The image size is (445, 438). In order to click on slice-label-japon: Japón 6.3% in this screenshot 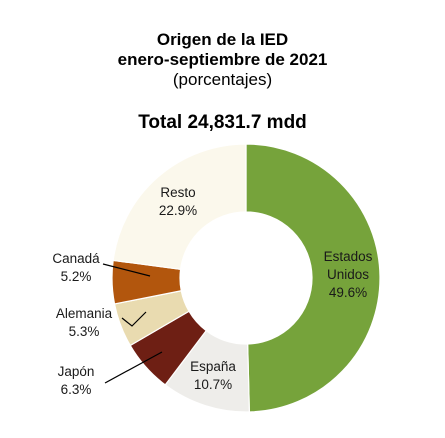, I will do `click(76, 380)`.